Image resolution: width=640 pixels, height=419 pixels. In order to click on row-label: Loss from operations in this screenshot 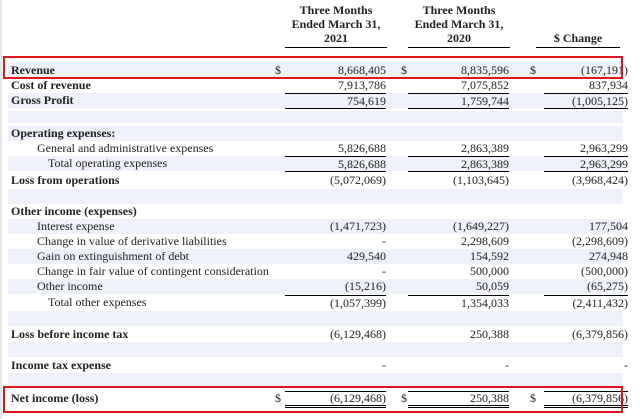, I will do `click(65, 180)`.